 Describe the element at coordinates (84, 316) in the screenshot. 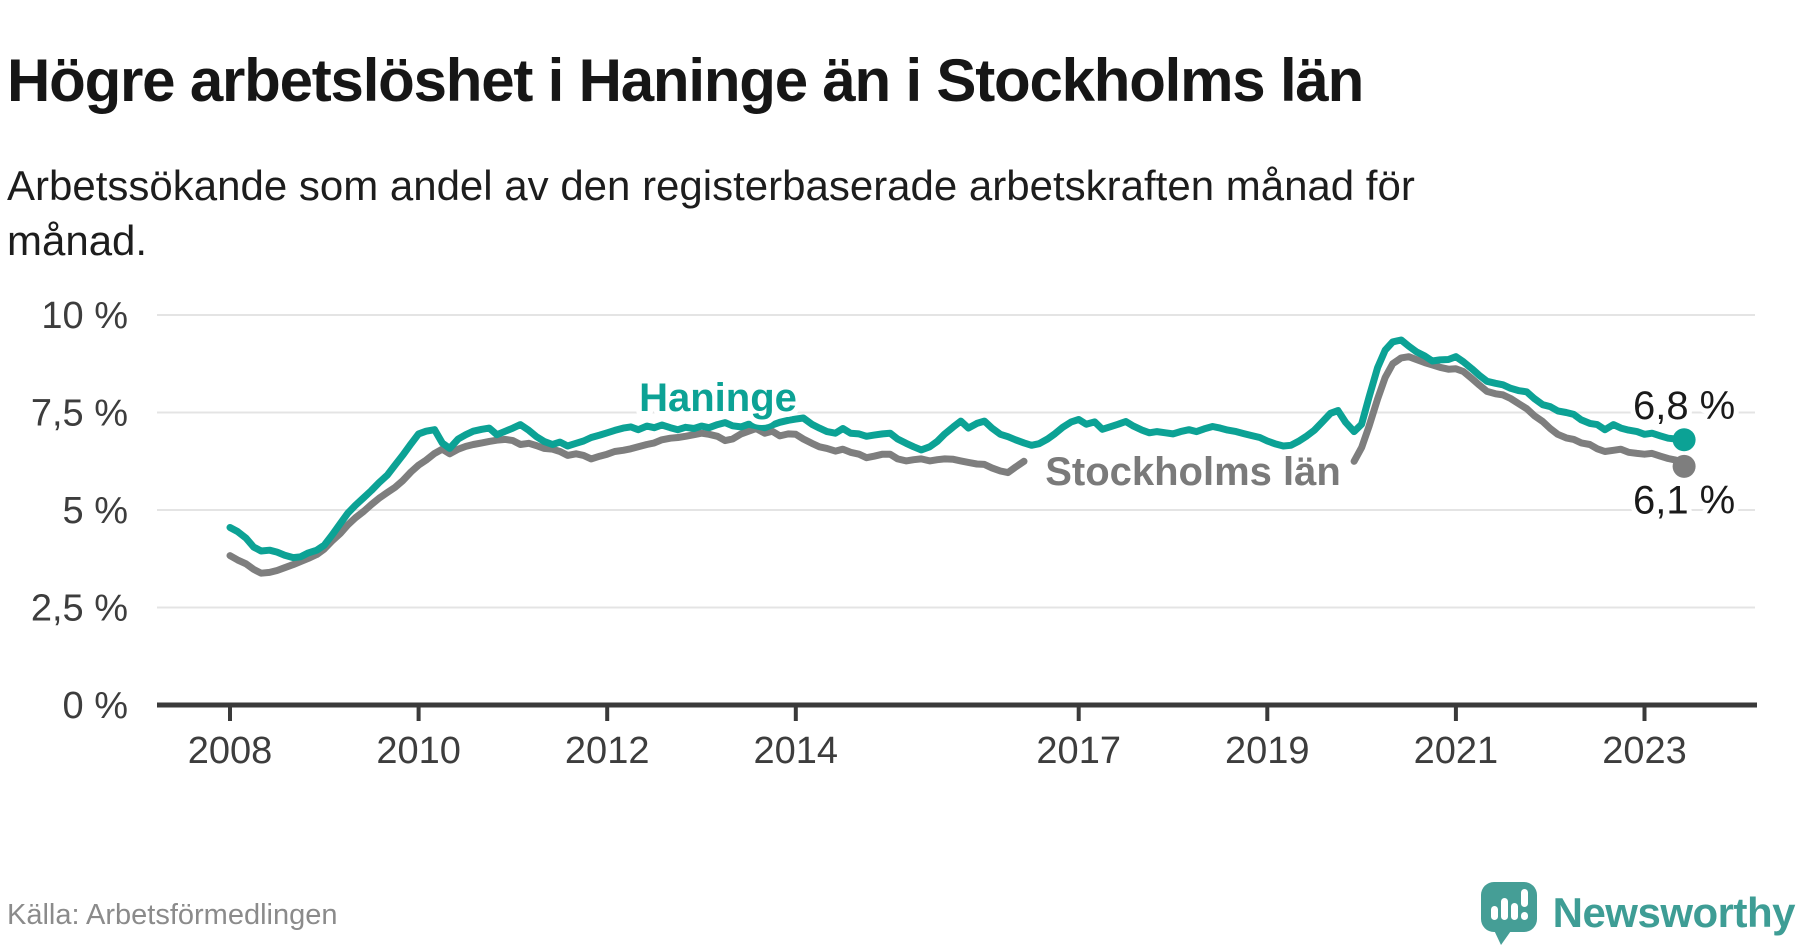

I see `y-axis-label: 10 %` at that location.